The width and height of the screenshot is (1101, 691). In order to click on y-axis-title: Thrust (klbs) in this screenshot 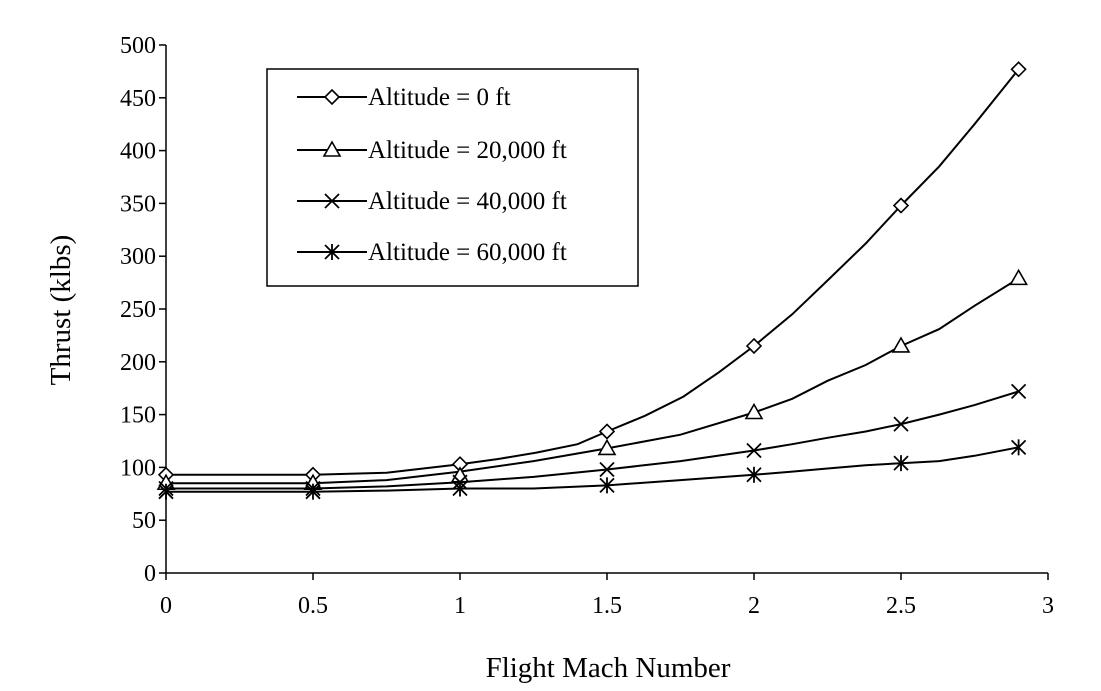, I will do `click(61, 310)`.